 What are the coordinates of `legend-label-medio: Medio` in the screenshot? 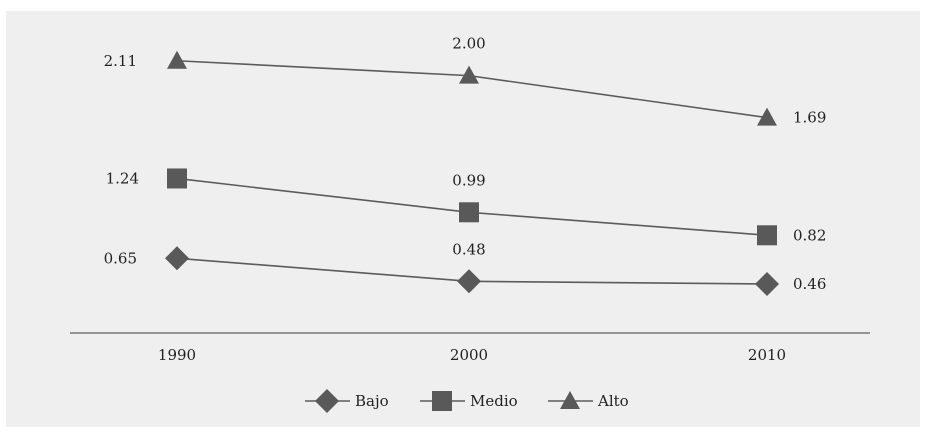 It's located at (494, 401).